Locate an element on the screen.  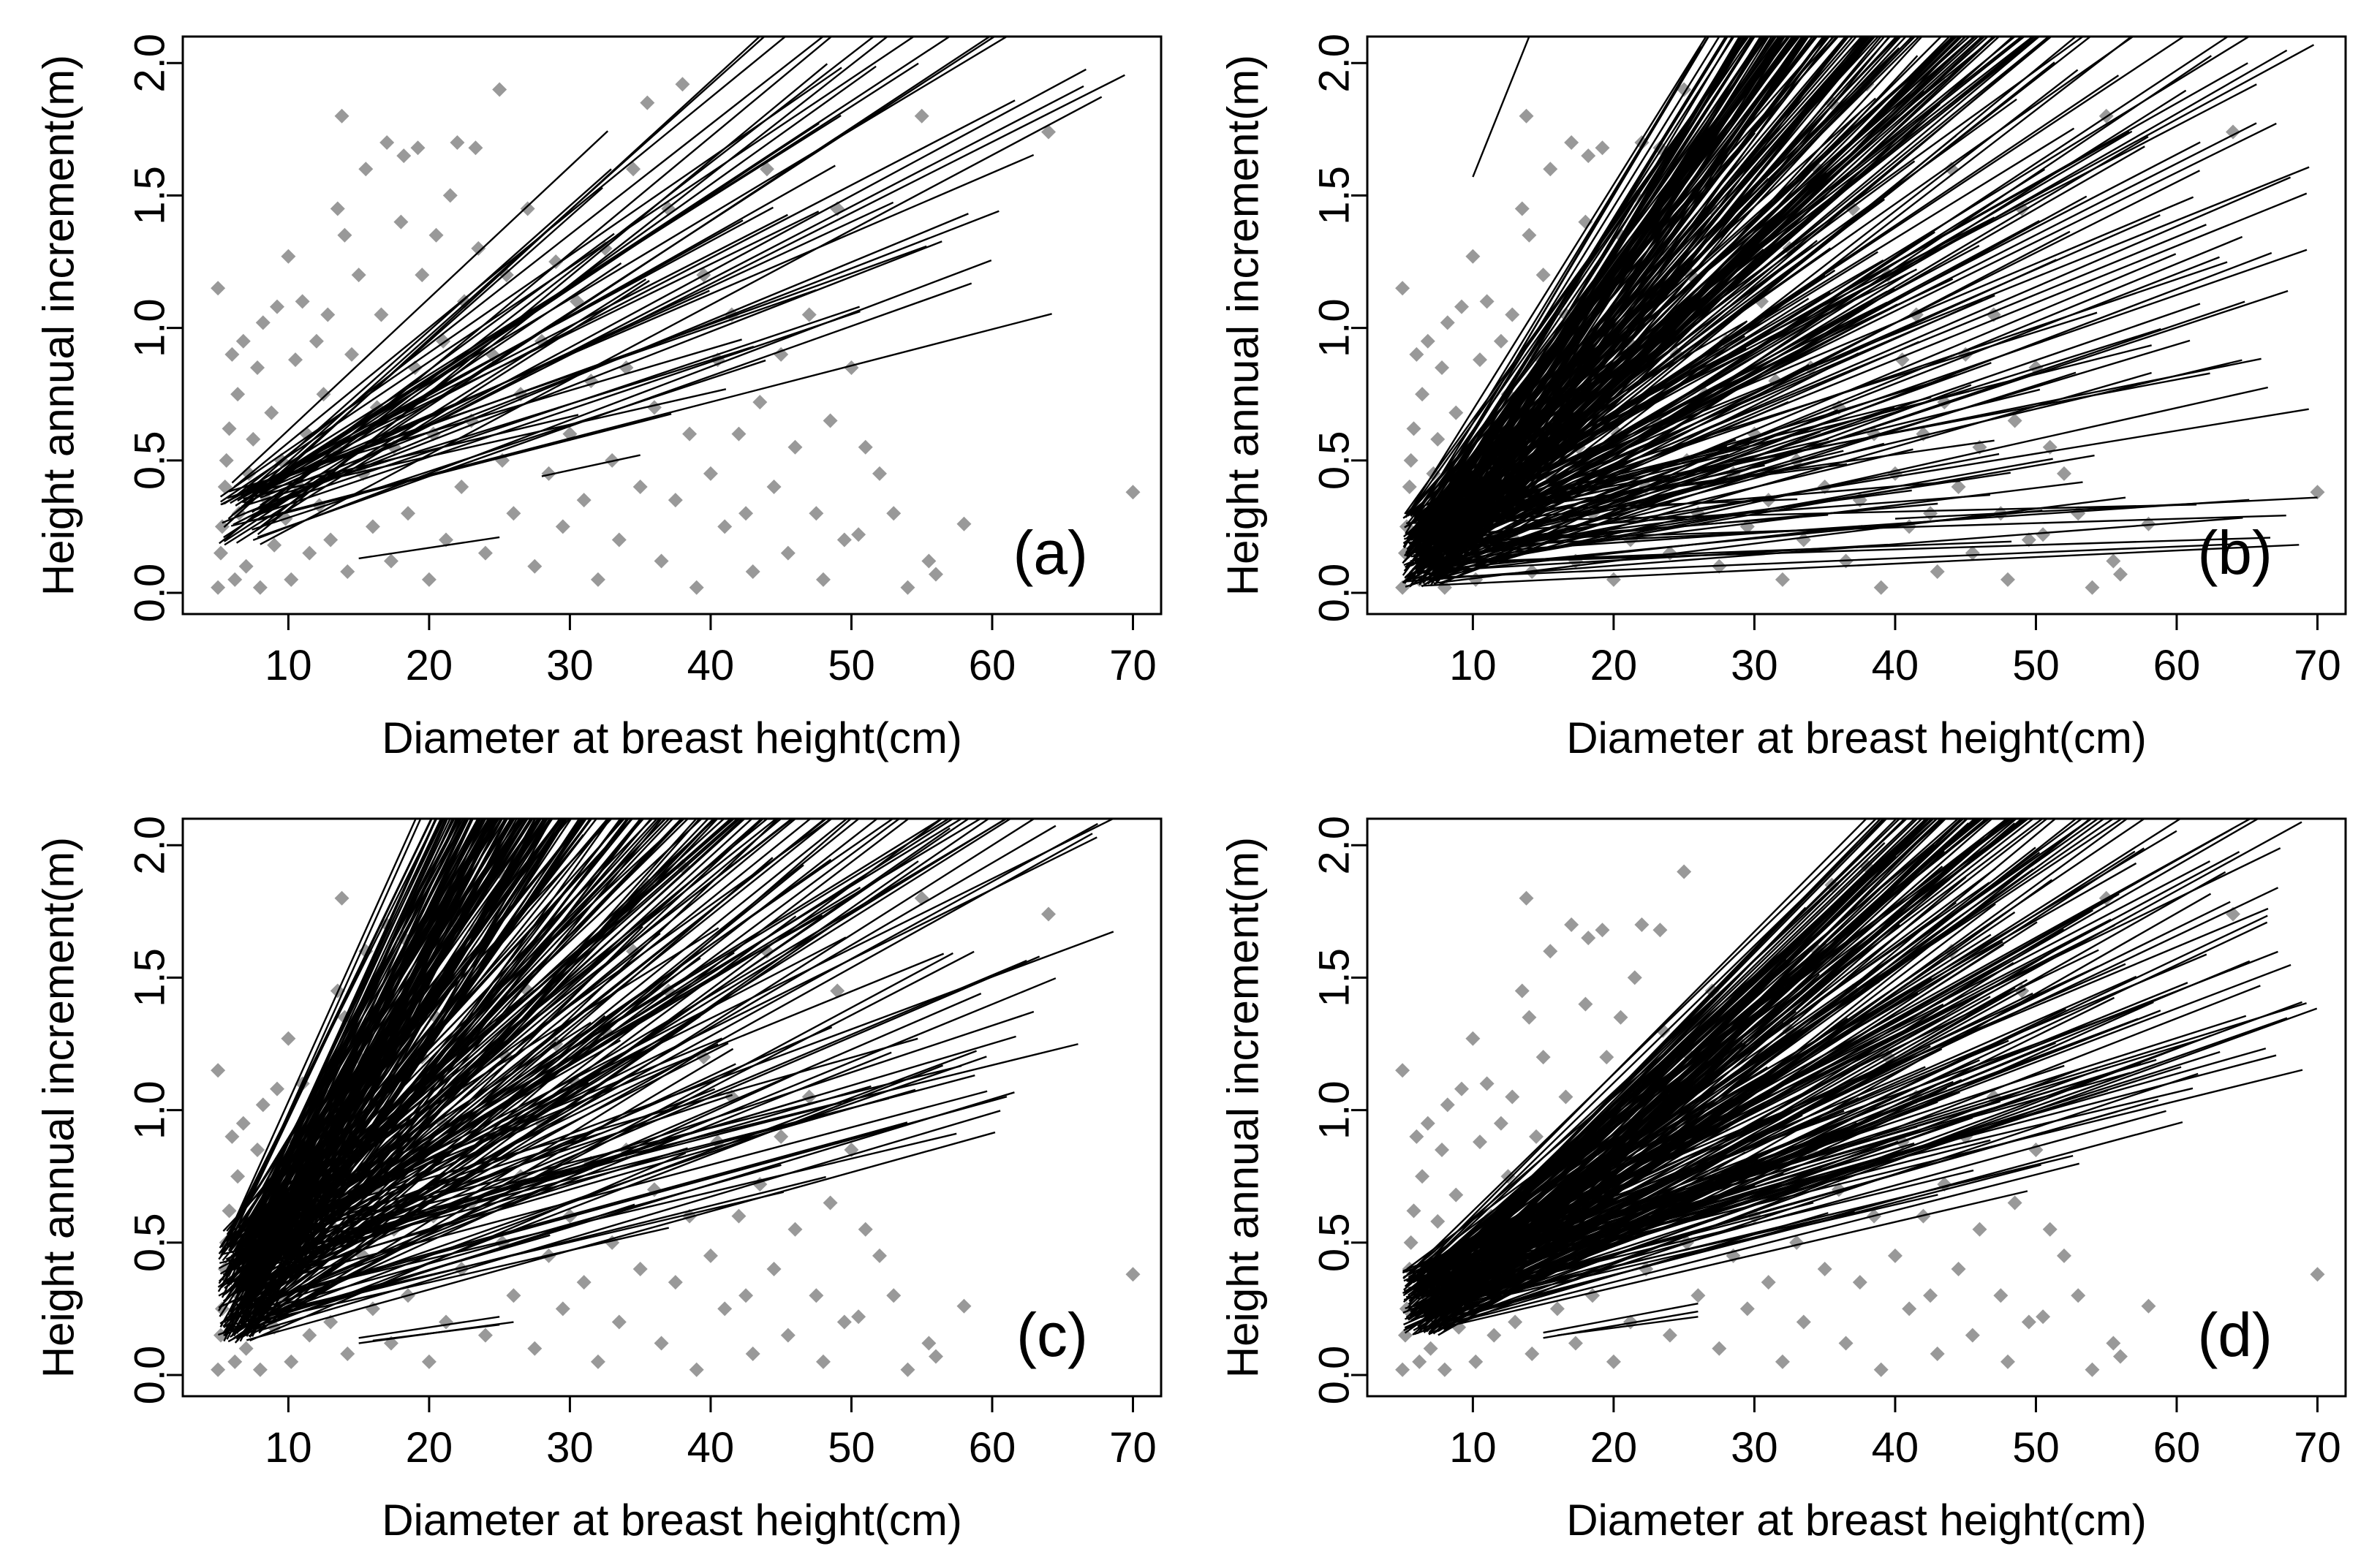
fit-lines is located at coordinates (1860, 312).